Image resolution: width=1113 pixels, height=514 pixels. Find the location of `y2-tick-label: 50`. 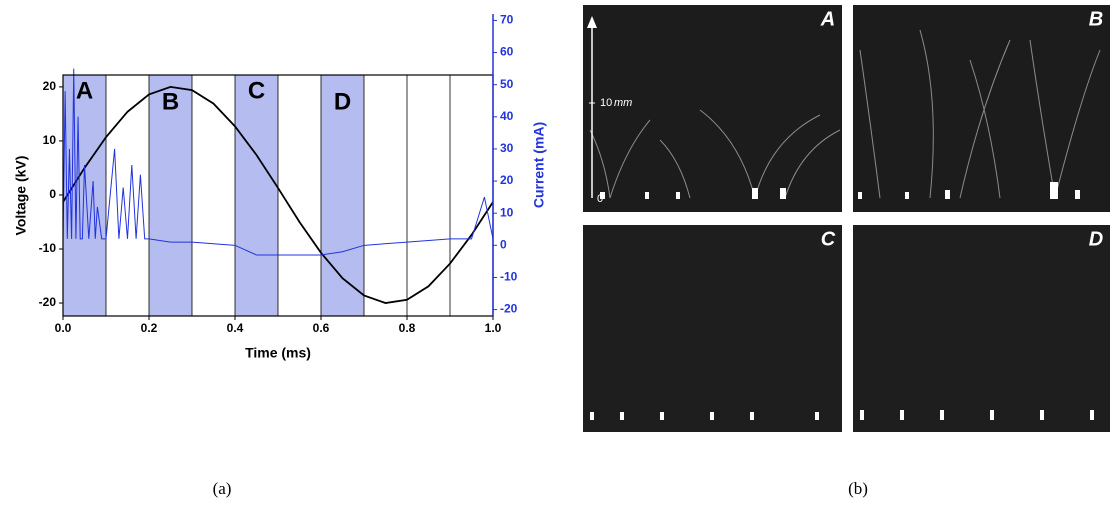

y2-tick-label: 50 is located at coordinates (507, 84).